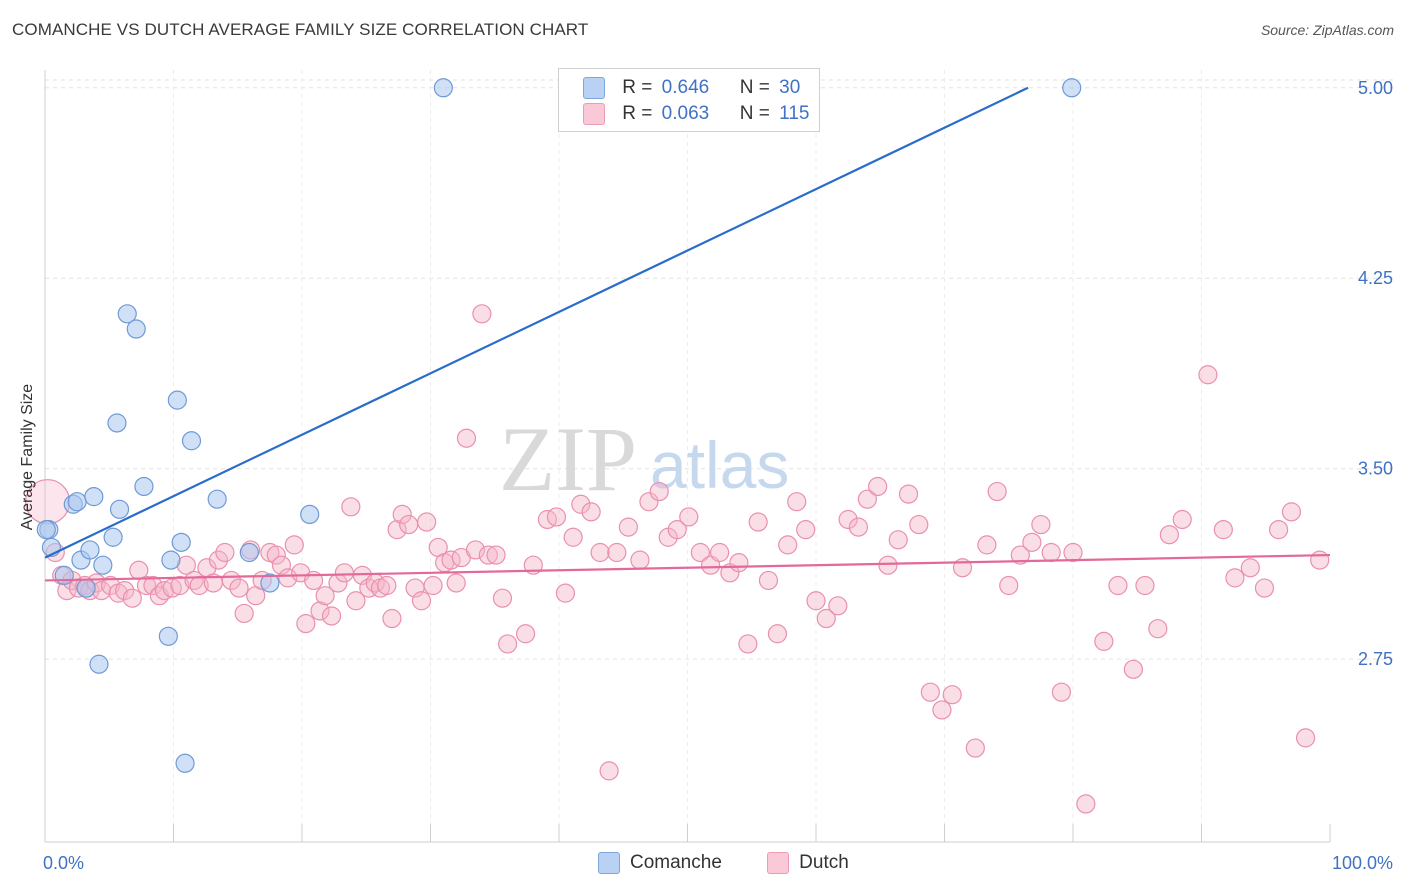  I want to click on legend-item-comanche: Comanche, so click(660, 863).